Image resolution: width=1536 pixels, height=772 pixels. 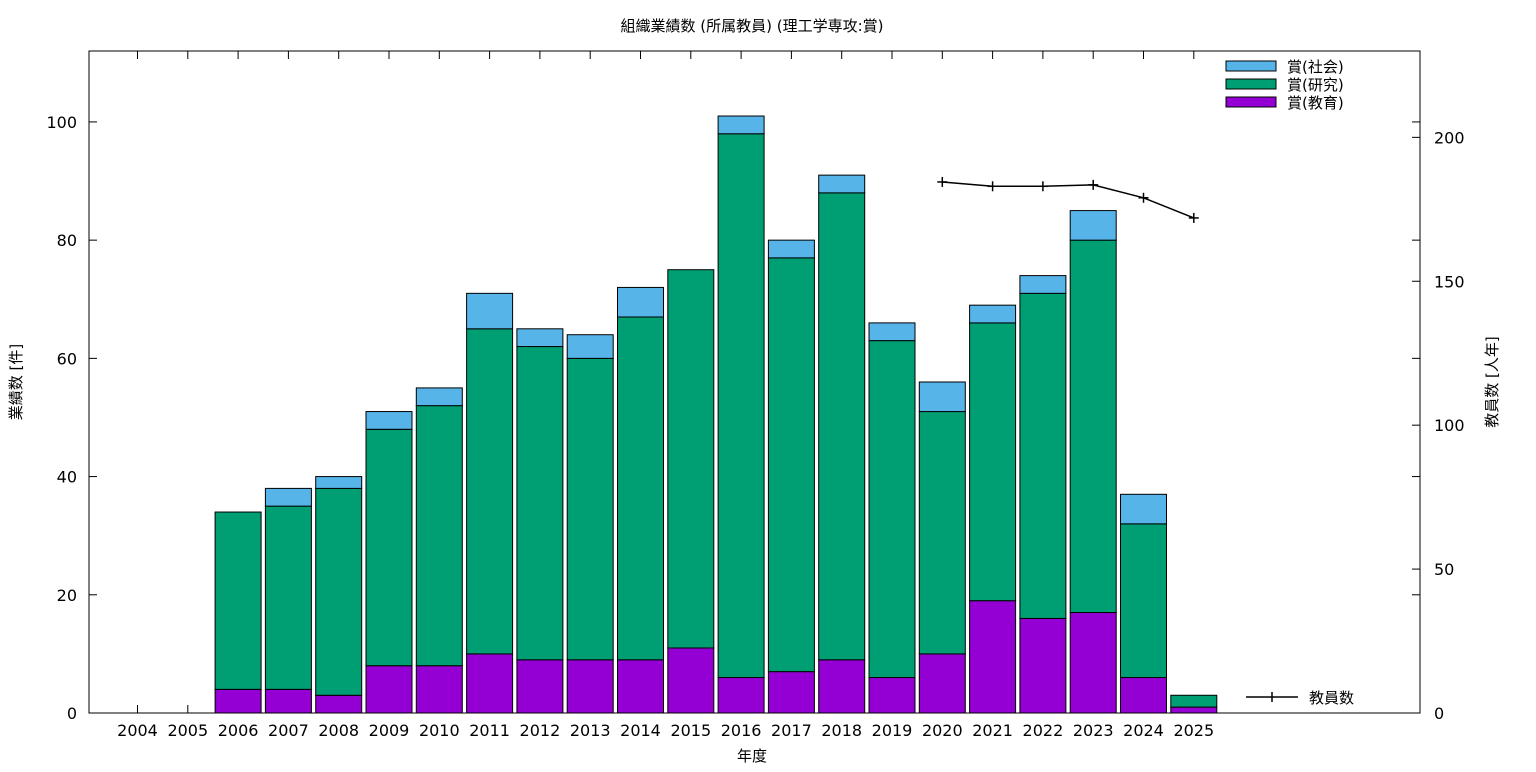 What do you see at coordinates (67, 595) in the screenshot?
I see `y-tick-label: 20` at bounding box center [67, 595].